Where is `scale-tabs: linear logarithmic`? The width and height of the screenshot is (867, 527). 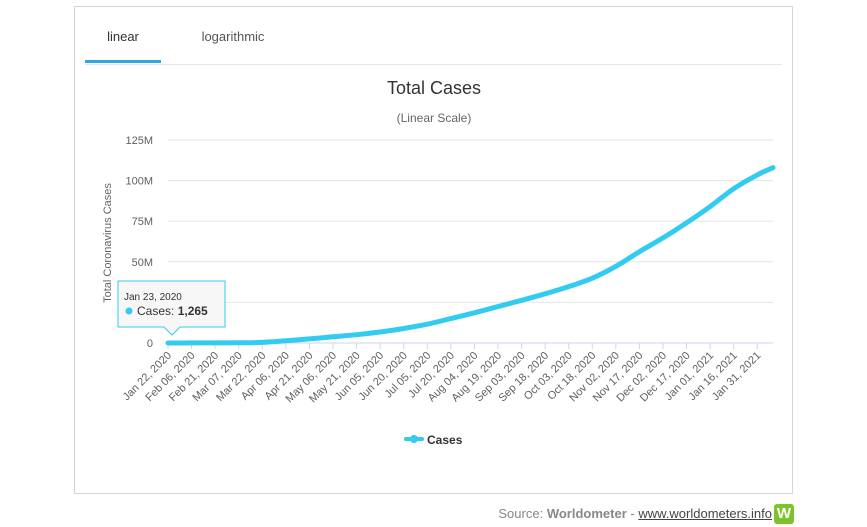
scale-tabs: linear logarithmic is located at coordinates (433, 40).